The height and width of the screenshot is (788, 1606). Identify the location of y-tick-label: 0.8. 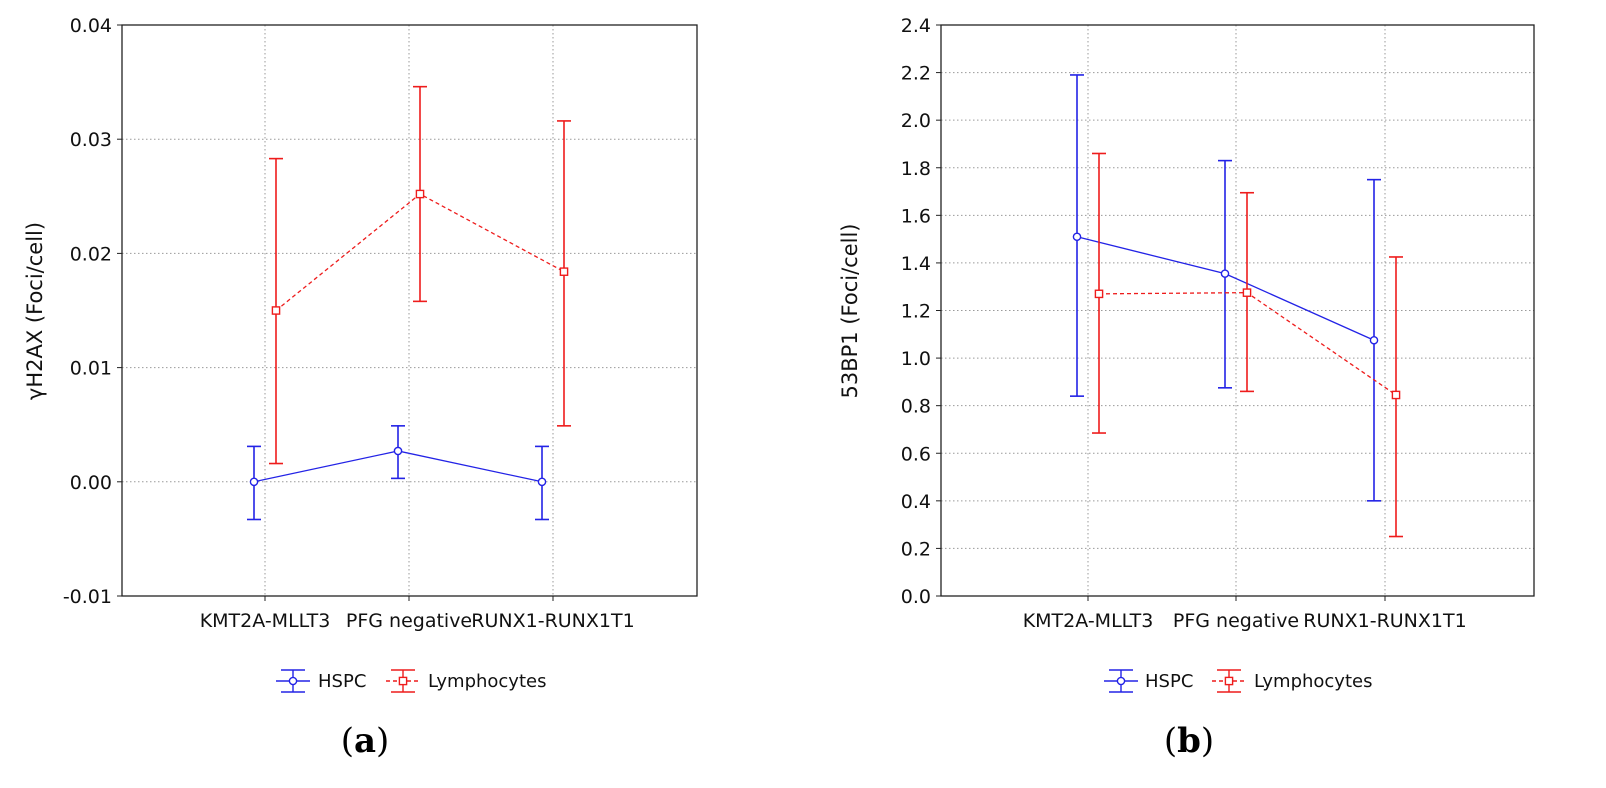
(916, 407).